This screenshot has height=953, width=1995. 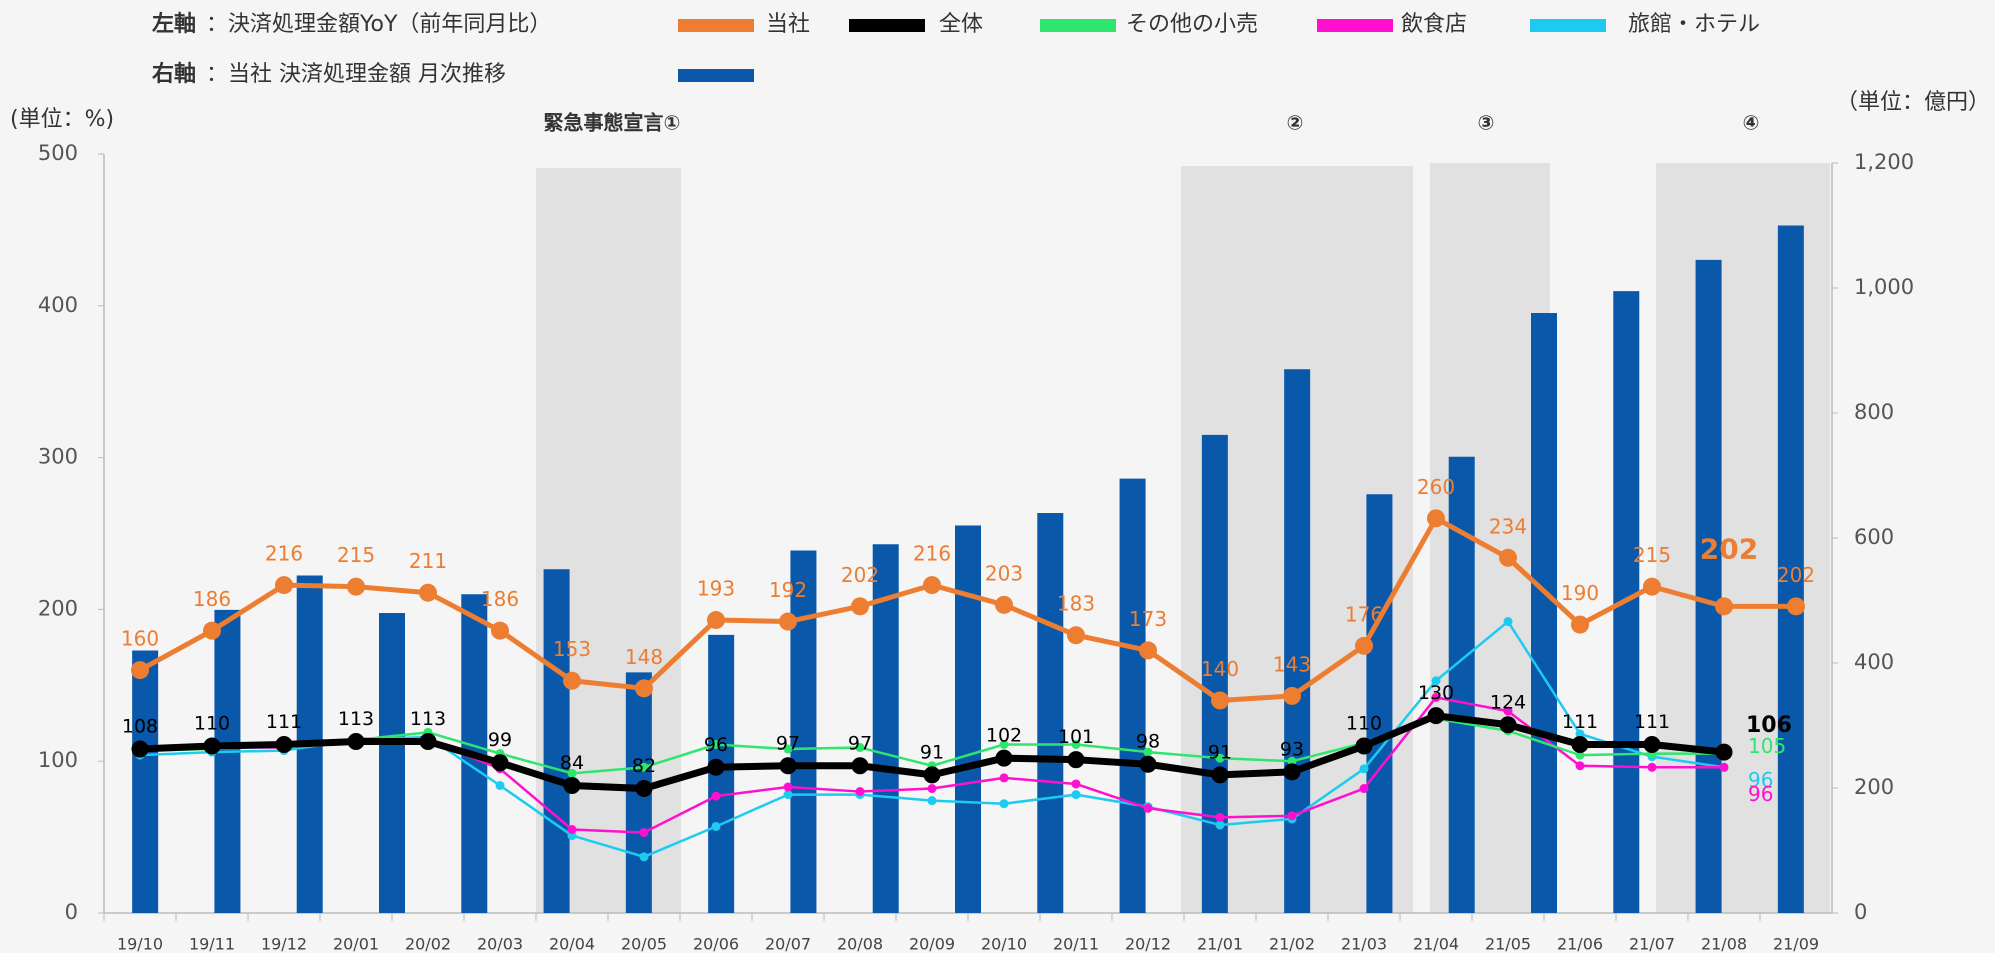 I want to click on x-tick-label: 19/12, so click(x=284, y=944).